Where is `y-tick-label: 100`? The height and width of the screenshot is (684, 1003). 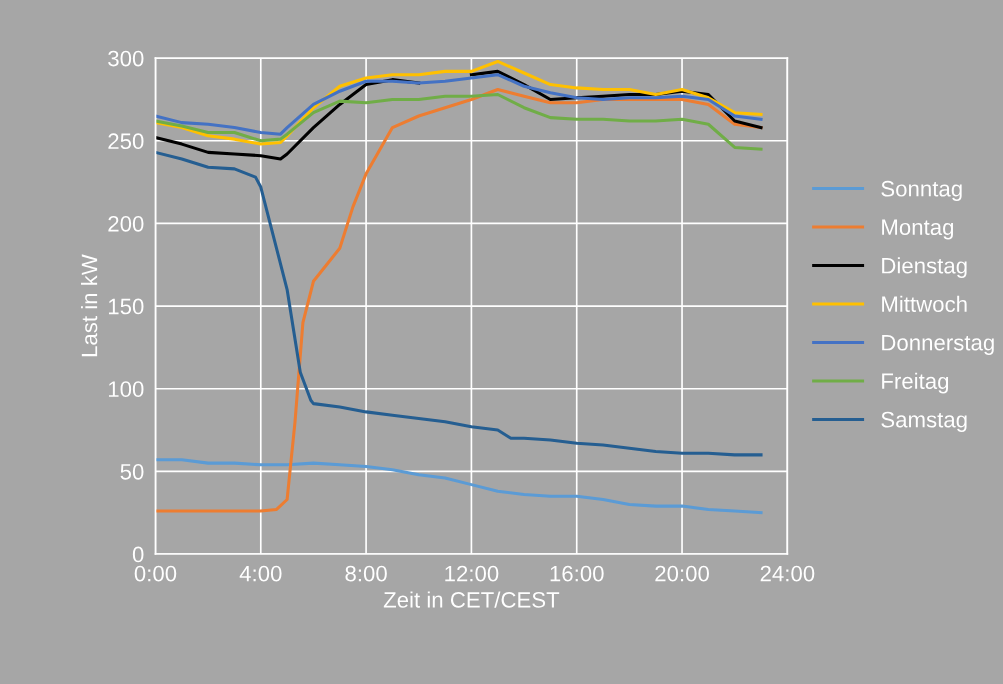
y-tick-label: 100 is located at coordinates (126, 389).